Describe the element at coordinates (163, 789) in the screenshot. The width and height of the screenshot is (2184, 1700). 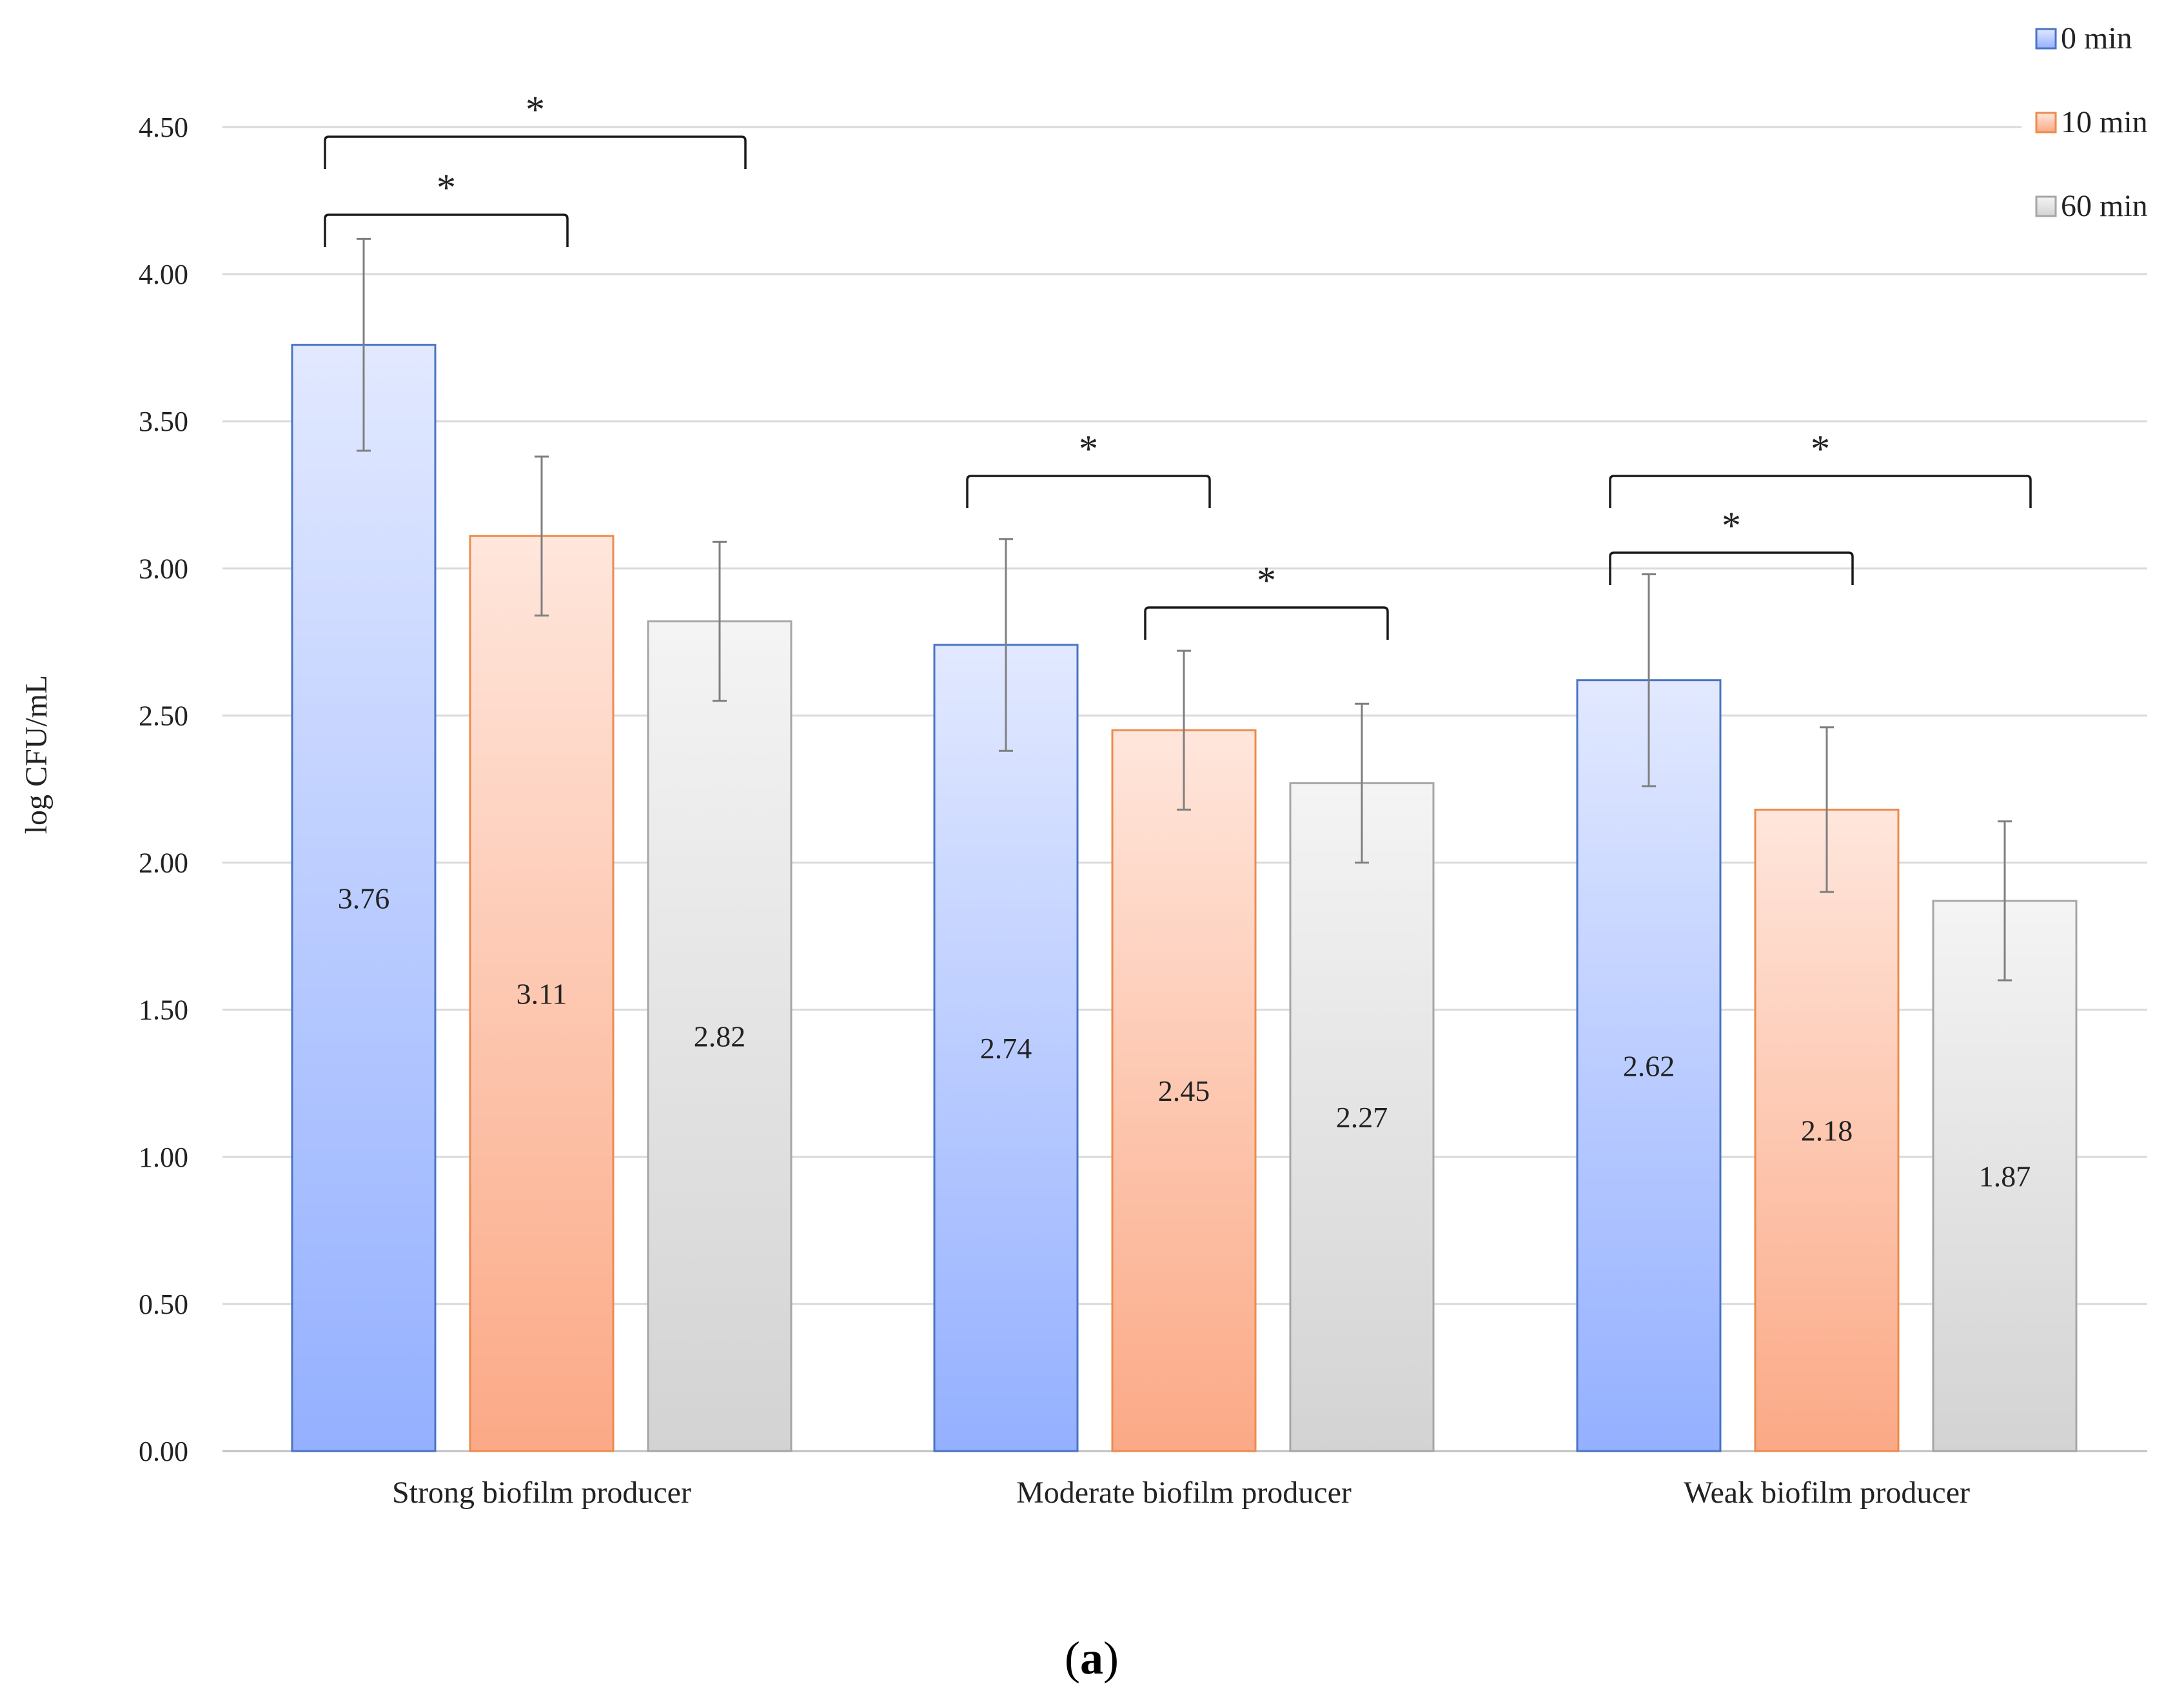
I see `y-axis-ticks: 0.00 0.50 1.00 1.50 2.00 2.50 3.00 3.50 4.00 4.50` at that location.